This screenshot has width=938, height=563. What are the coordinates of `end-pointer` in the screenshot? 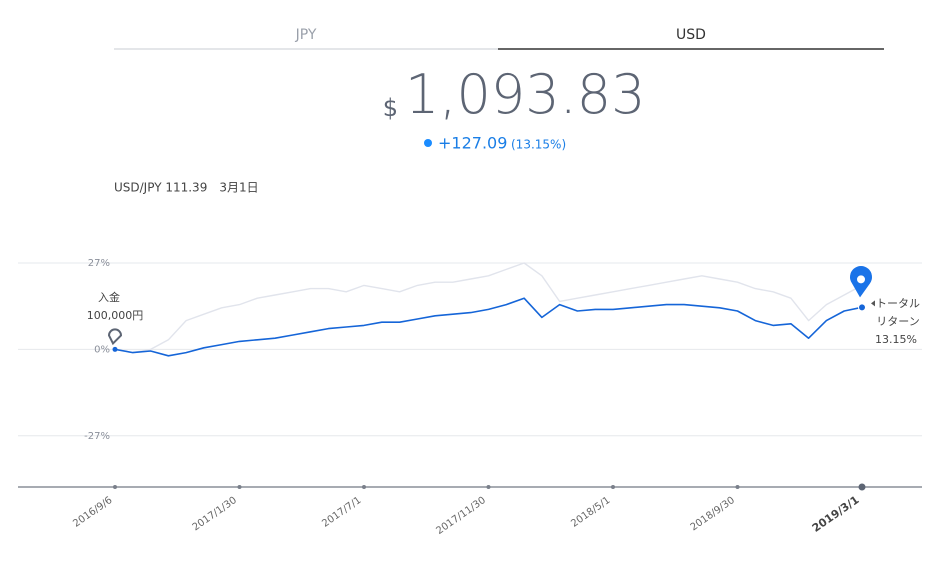 It's located at (873, 303).